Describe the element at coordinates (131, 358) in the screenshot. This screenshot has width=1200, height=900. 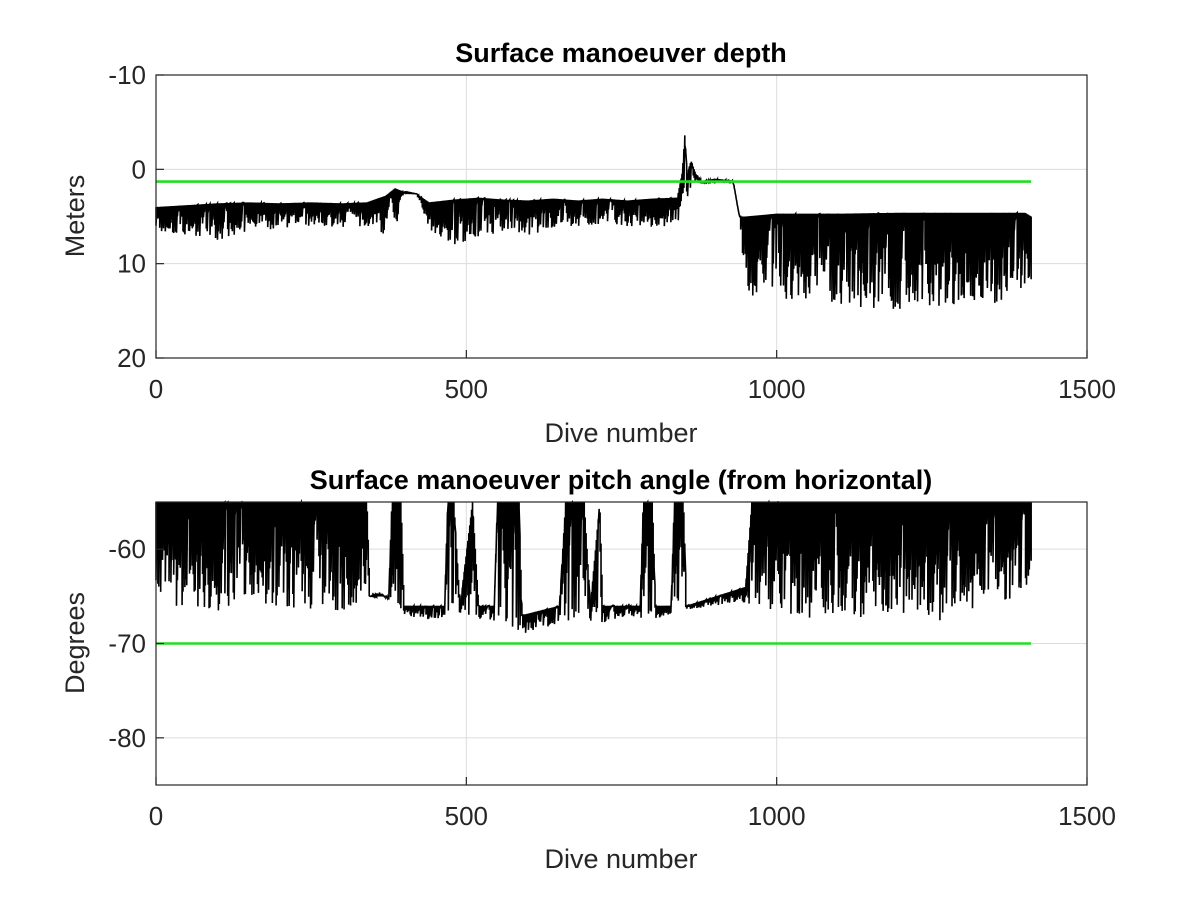
I see `depth-y-tick-label: 20` at that location.